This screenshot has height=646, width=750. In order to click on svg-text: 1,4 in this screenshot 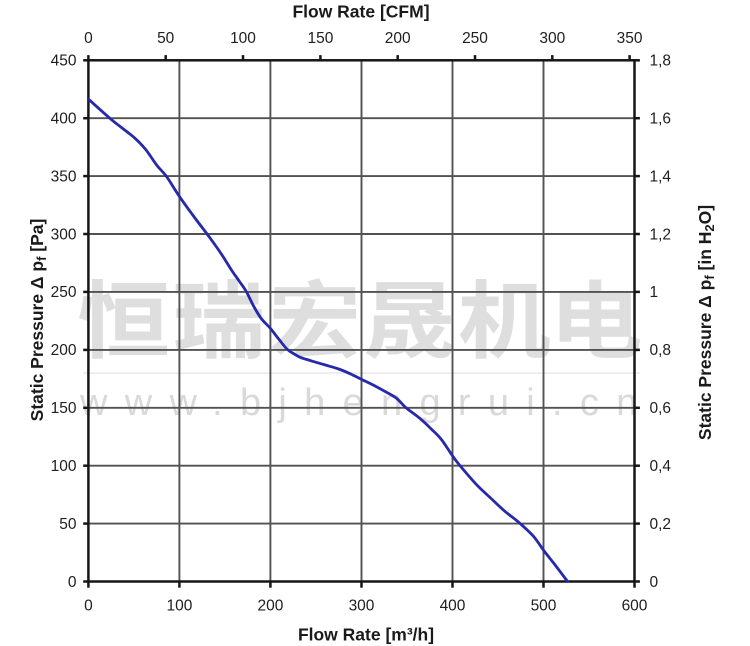, I will do `click(661, 176)`.